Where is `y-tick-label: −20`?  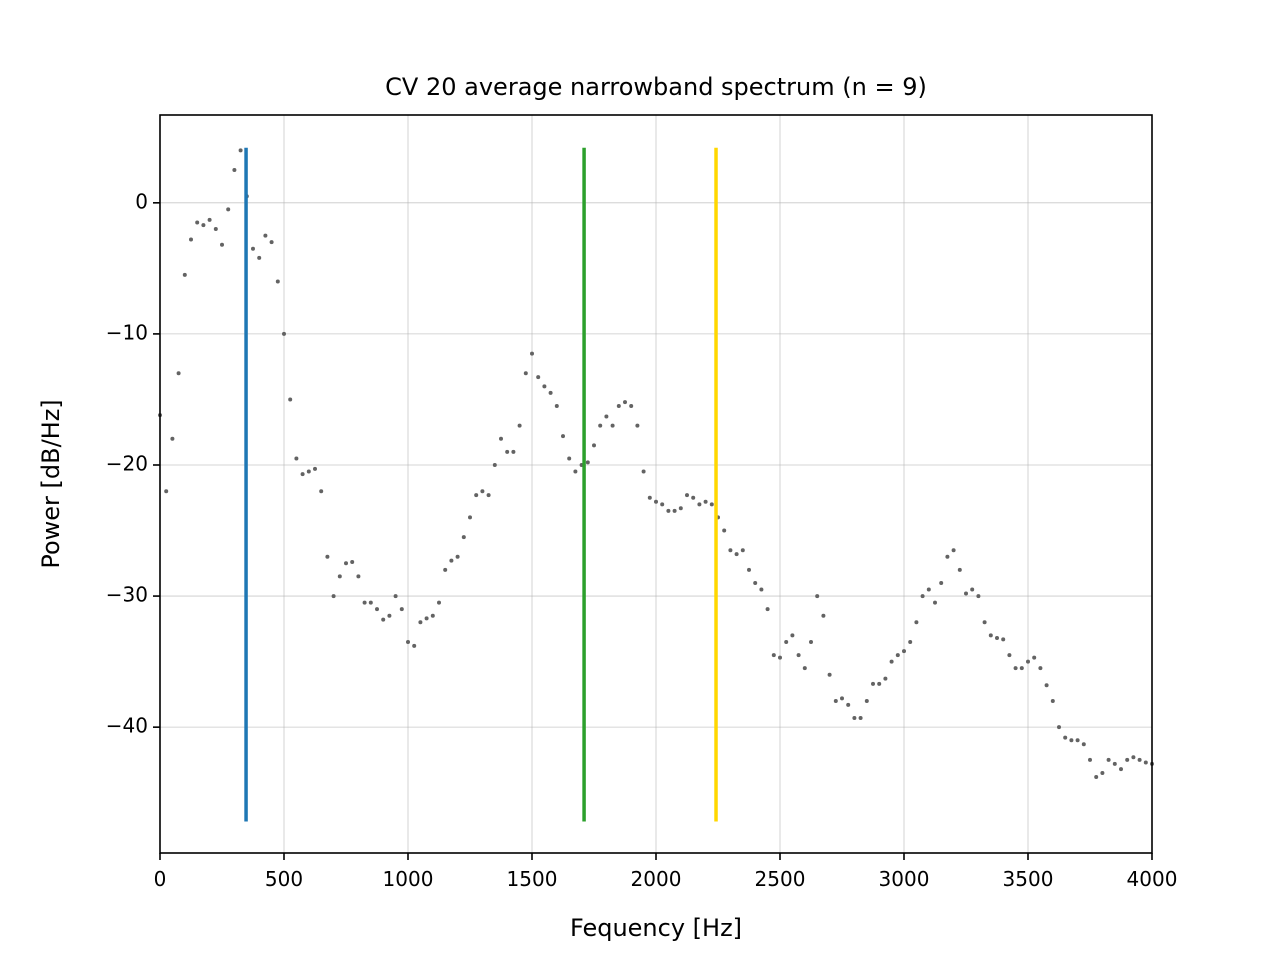 y-tick-label: −20 is located at coordinates (127, 463).